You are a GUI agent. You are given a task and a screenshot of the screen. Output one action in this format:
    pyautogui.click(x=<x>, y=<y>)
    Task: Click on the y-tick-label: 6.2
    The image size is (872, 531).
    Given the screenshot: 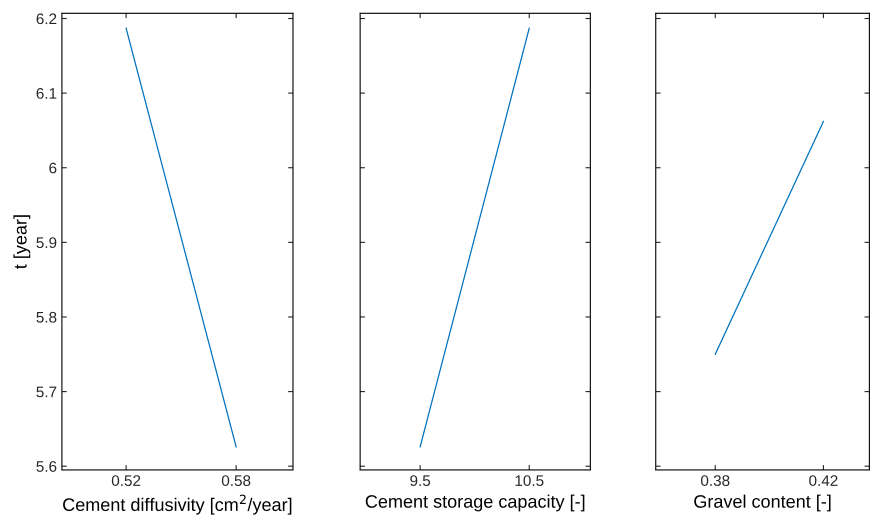 What is the action you would take?
    pyautogui.click(x=46, y=18)
    